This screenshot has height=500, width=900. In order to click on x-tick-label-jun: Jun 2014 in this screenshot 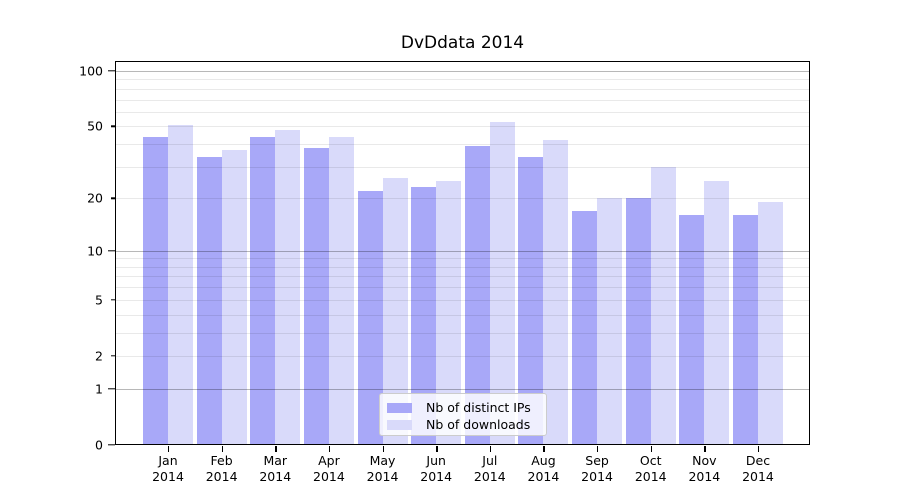, I will do `click(436, 468)`.